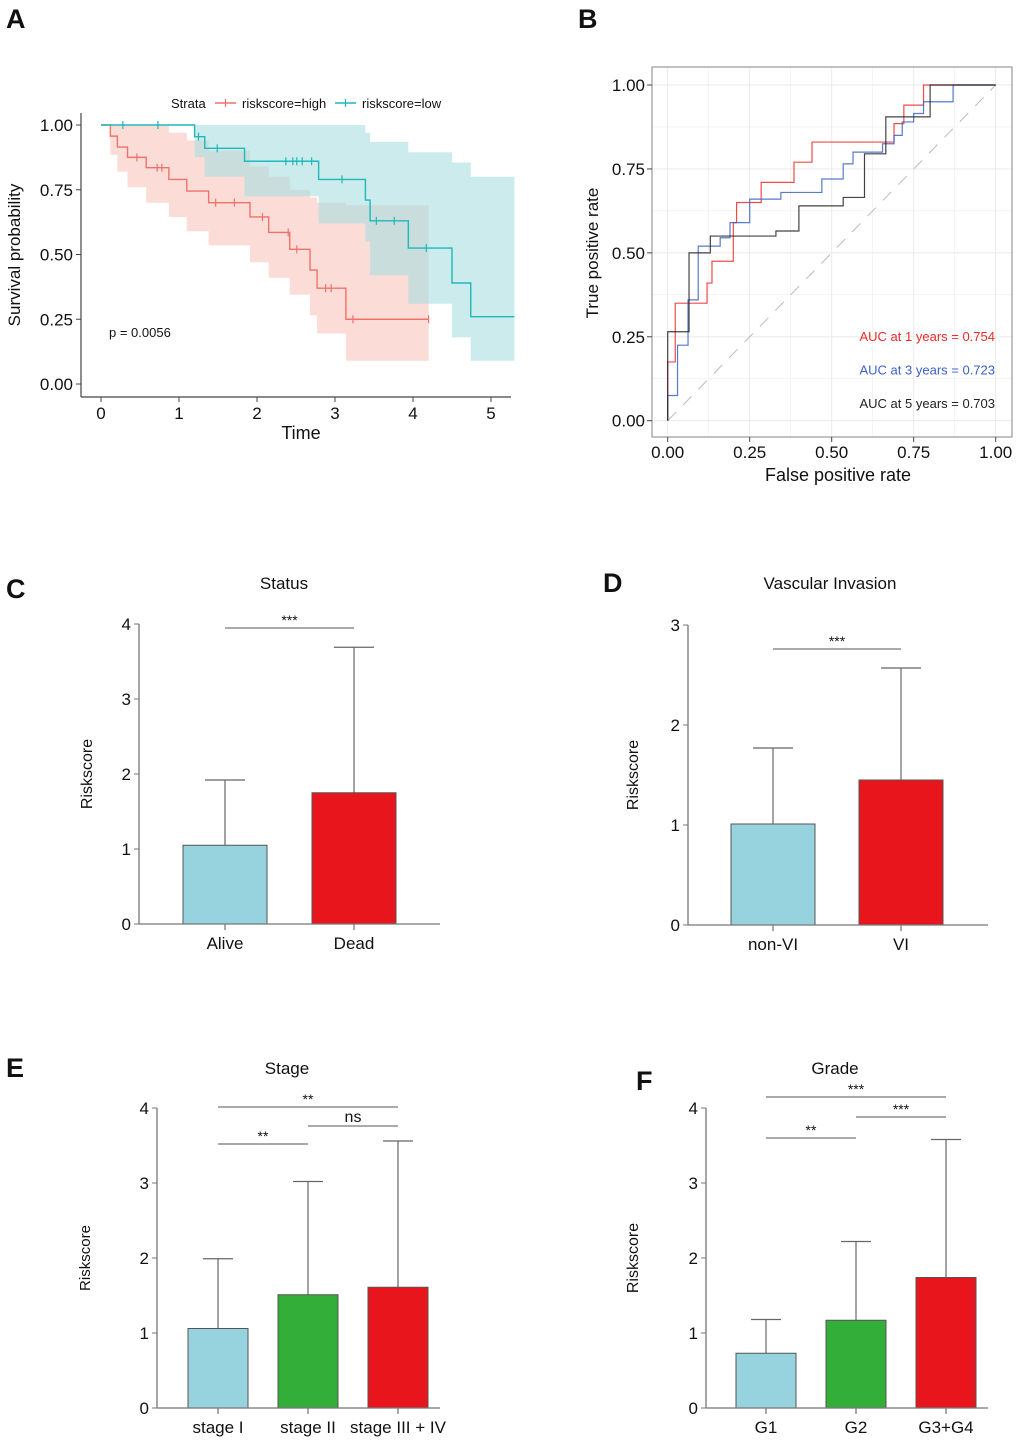 This screenshot has height=1443, width=1020. I want to click on x-tick-label: 5, so click(490, 413).